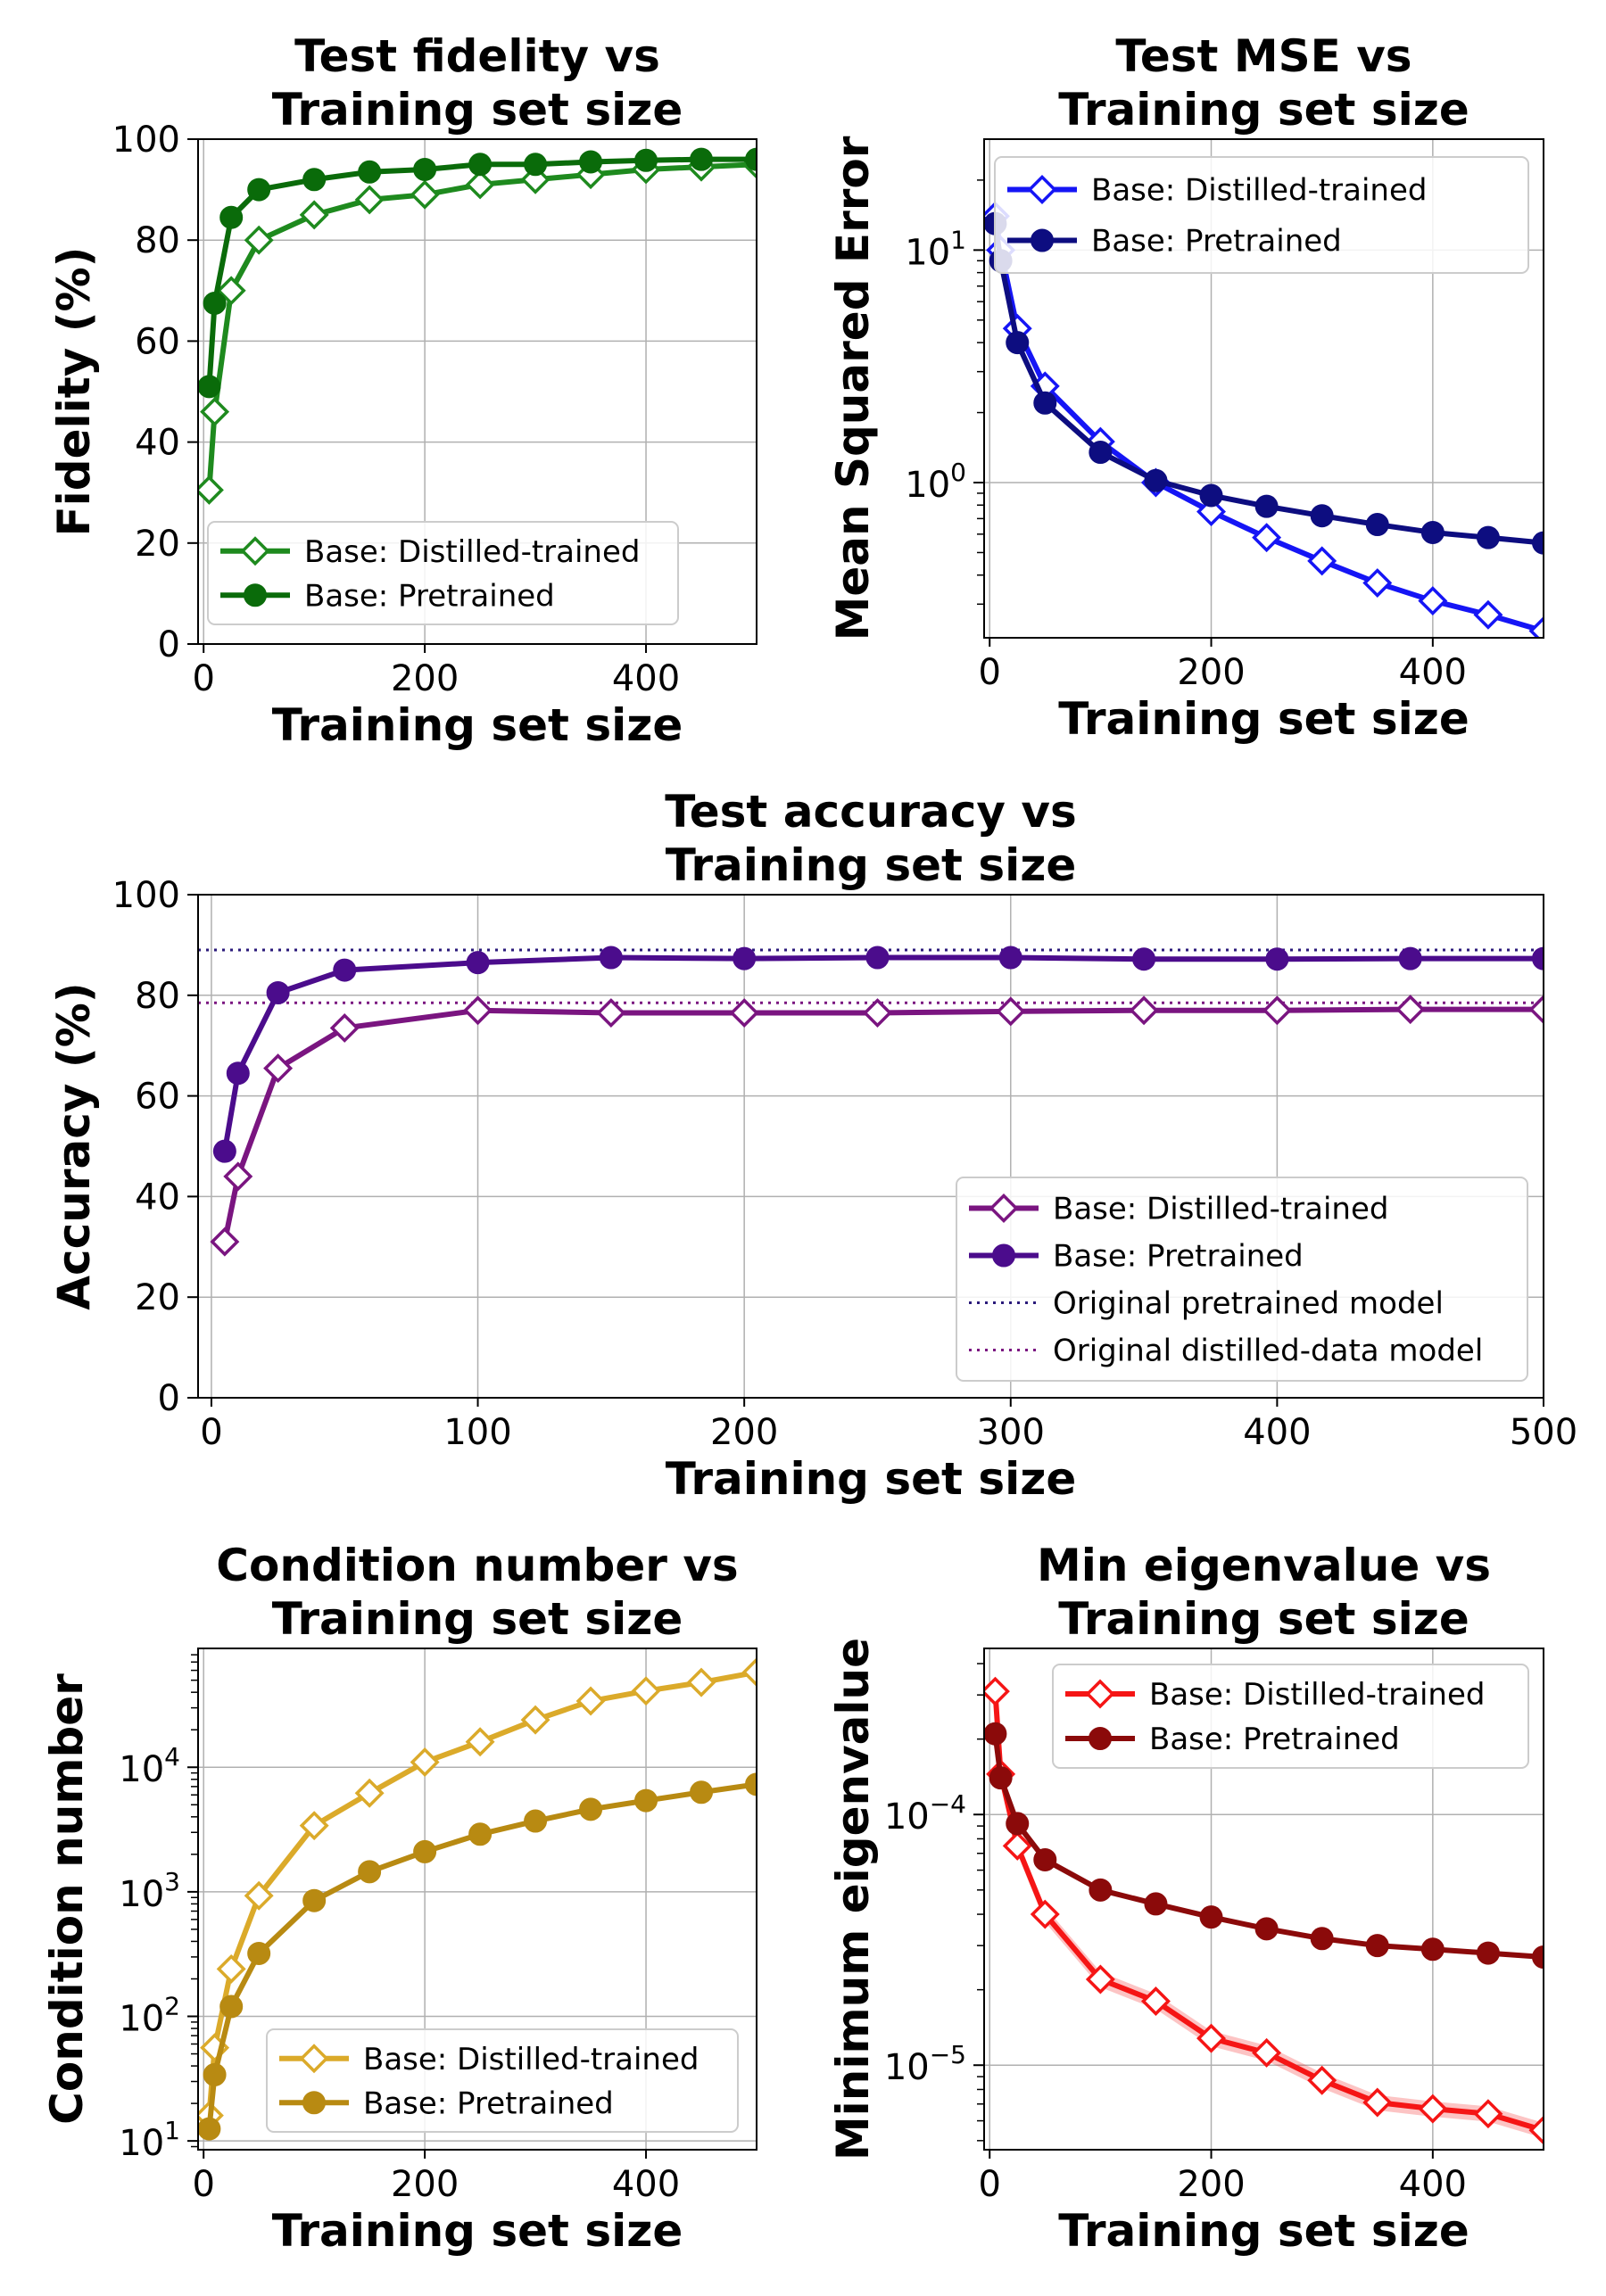 Image resolution: width=1606 pixels, height=2296 pixels. I want to click on condition-x-axis-label: Training set size, so click(478, 2231).